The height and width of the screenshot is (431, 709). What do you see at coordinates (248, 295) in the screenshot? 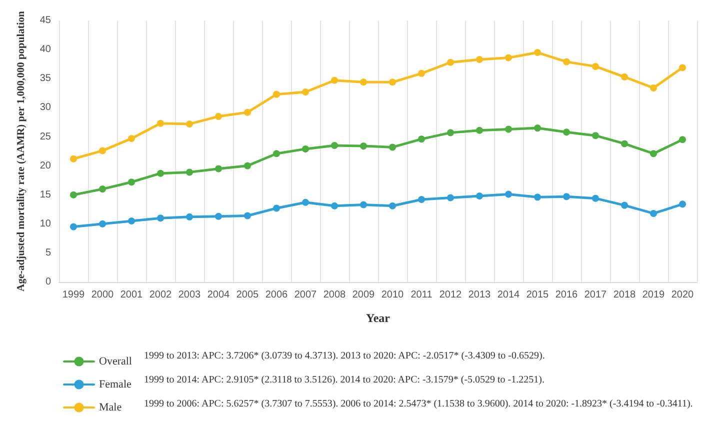
I see `x-tick-label: 2005` at bounding box center [248, 295].